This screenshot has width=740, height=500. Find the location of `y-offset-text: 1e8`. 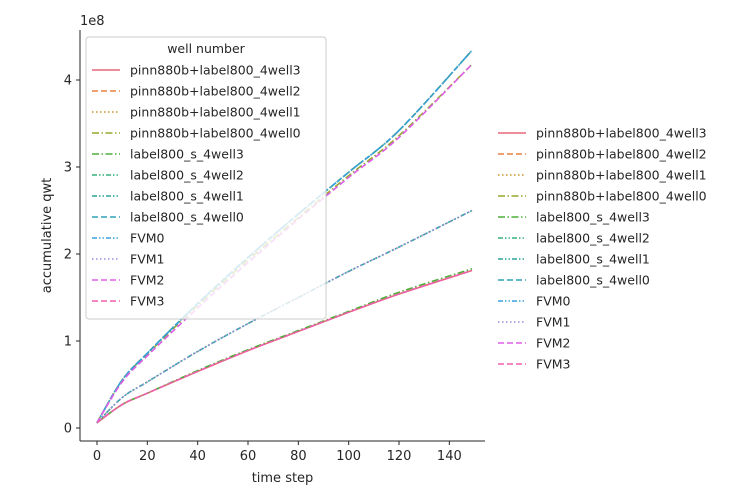

y-offset-text: 1e8 is located at coordinates (92, 21).